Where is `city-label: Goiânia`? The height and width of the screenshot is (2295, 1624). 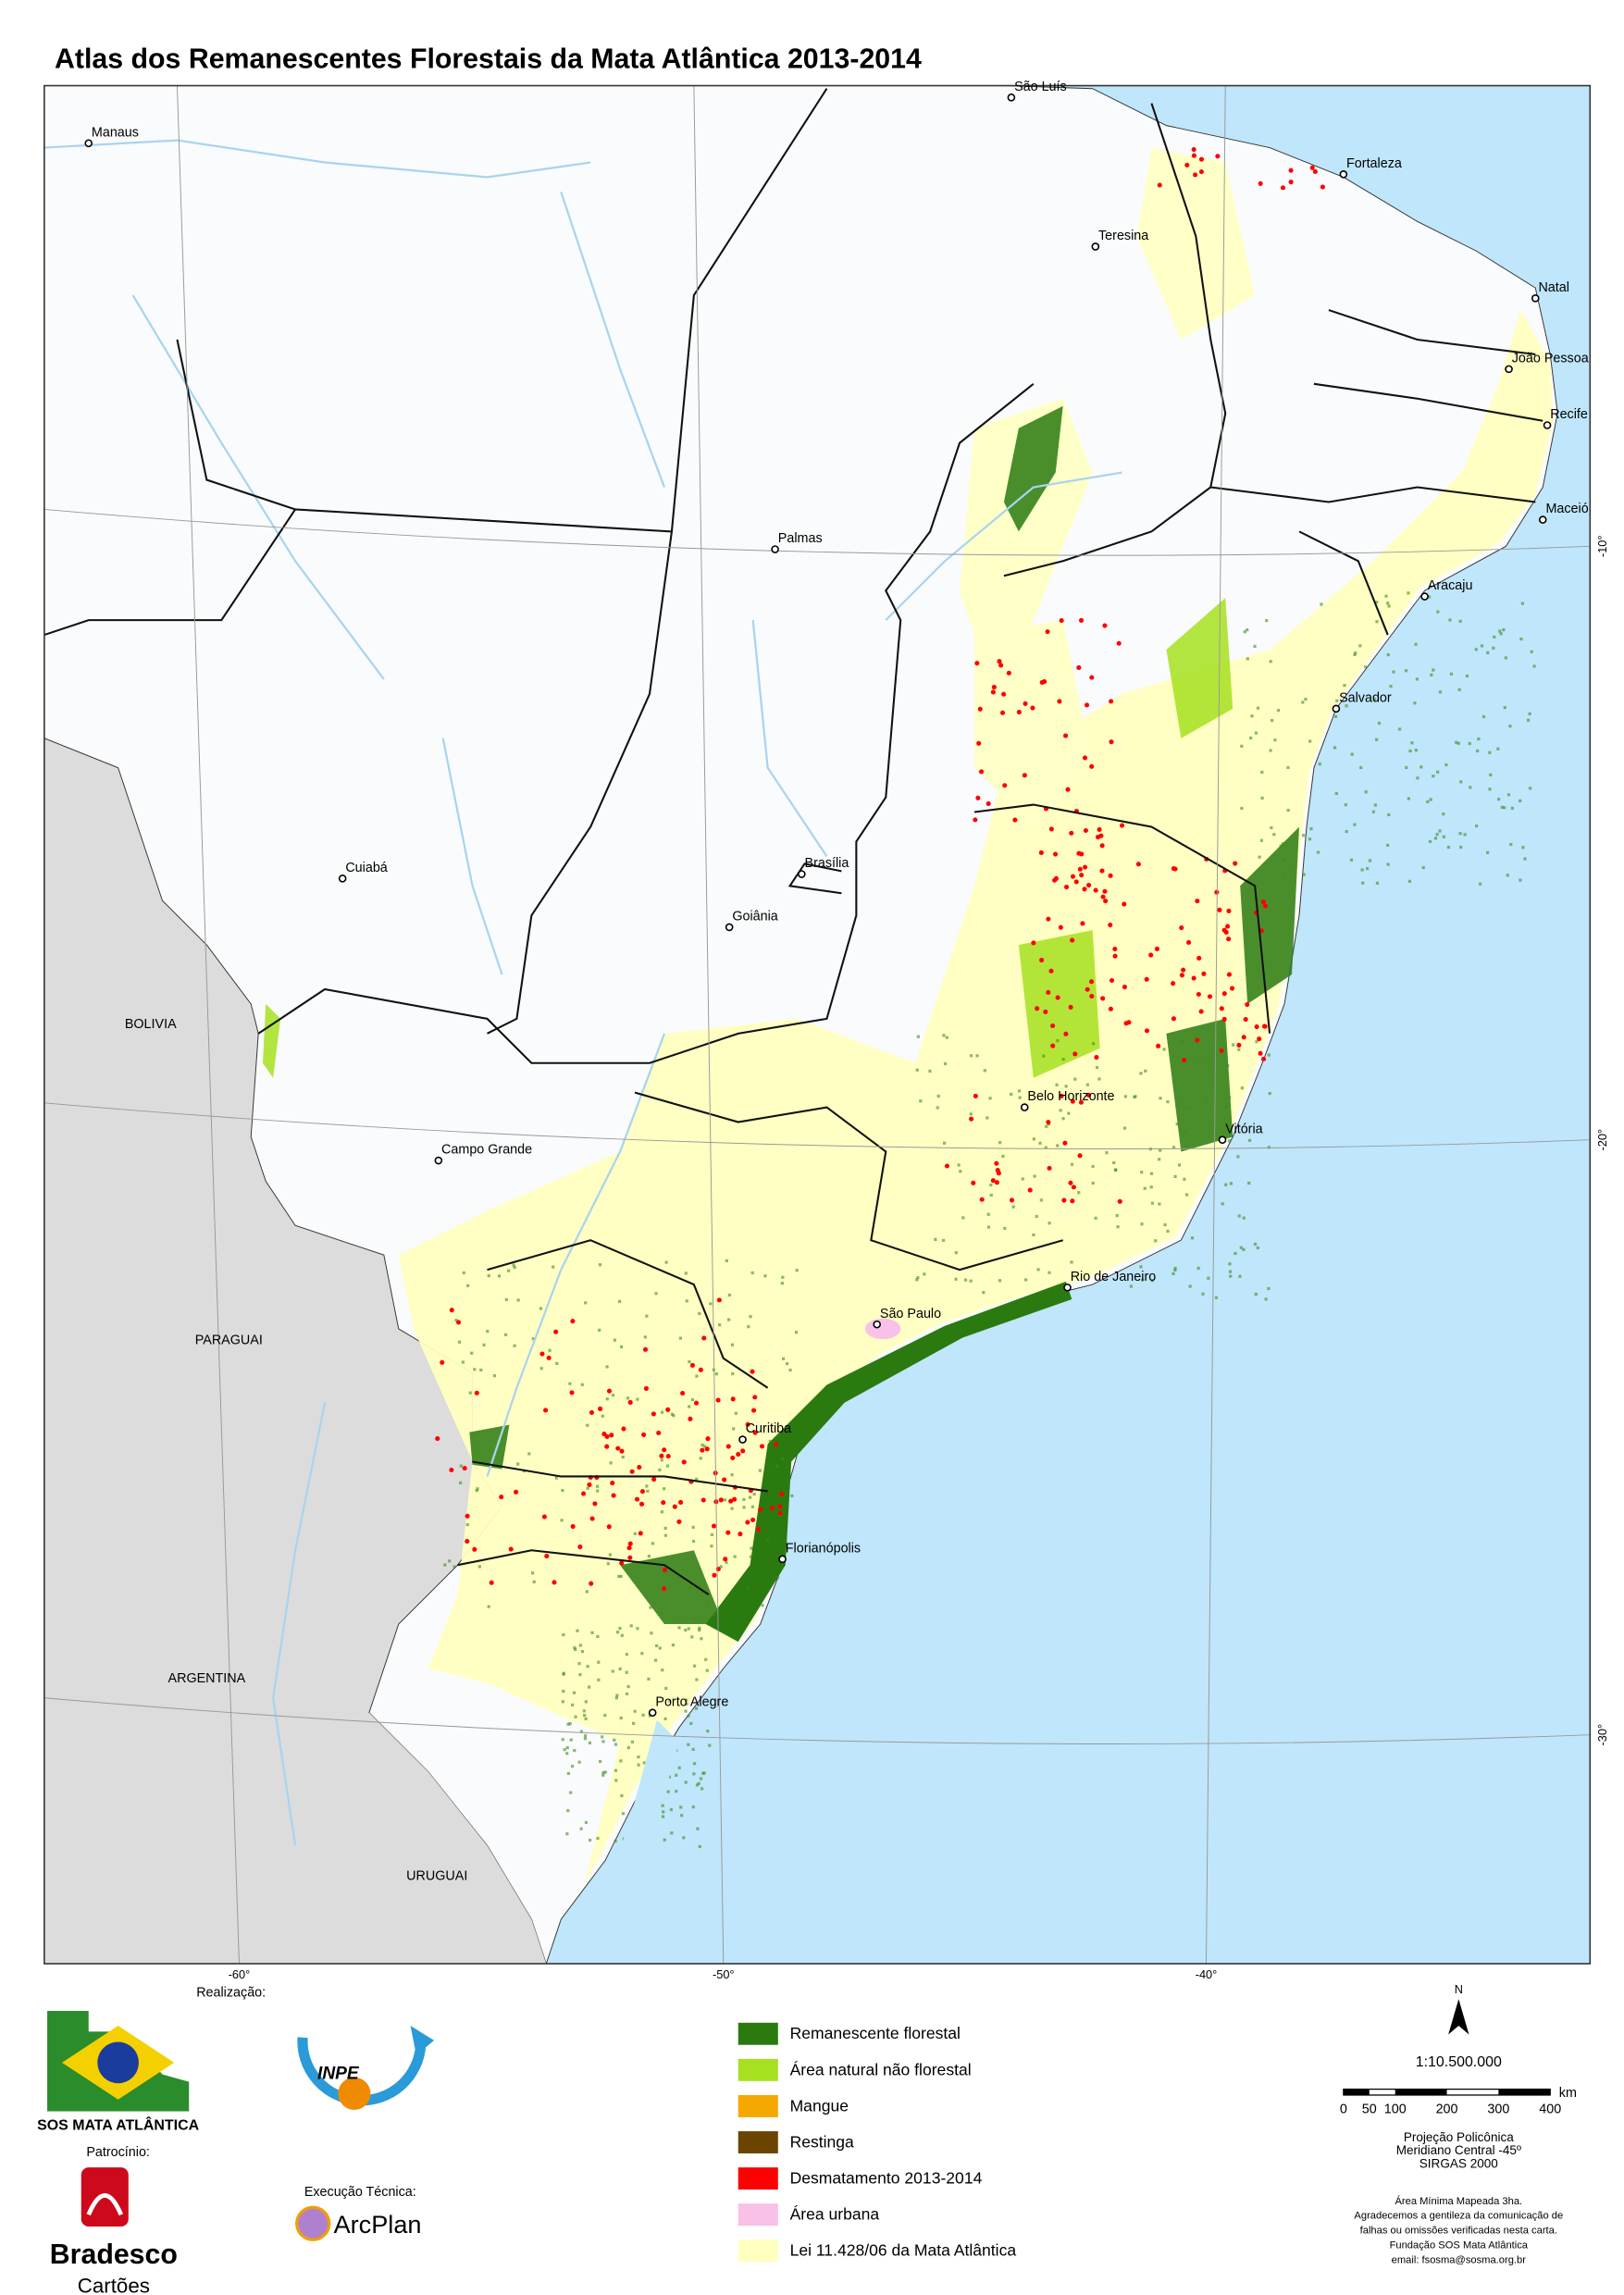
city-label: Goiânia is located at coordinates (754, 917).